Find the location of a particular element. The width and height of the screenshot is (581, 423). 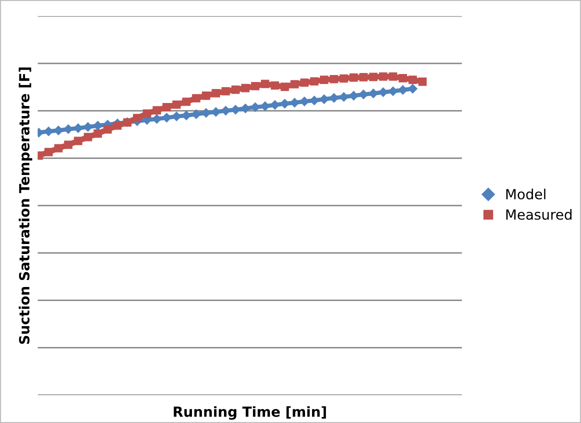

legend-label: Model is located at coordinates (526, 194).